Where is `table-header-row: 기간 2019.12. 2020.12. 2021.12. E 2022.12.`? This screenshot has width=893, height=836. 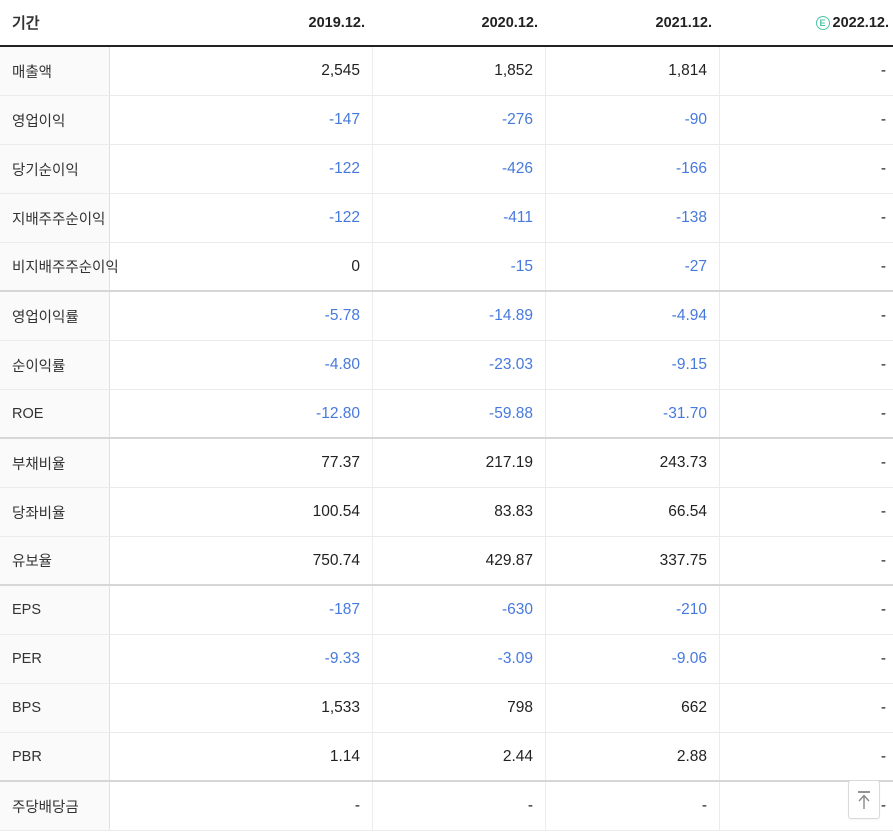
table-header-row: 기간 2019.12. 2020.12. 2021.12. E 2022.12. is located at coordinates (446, 23).